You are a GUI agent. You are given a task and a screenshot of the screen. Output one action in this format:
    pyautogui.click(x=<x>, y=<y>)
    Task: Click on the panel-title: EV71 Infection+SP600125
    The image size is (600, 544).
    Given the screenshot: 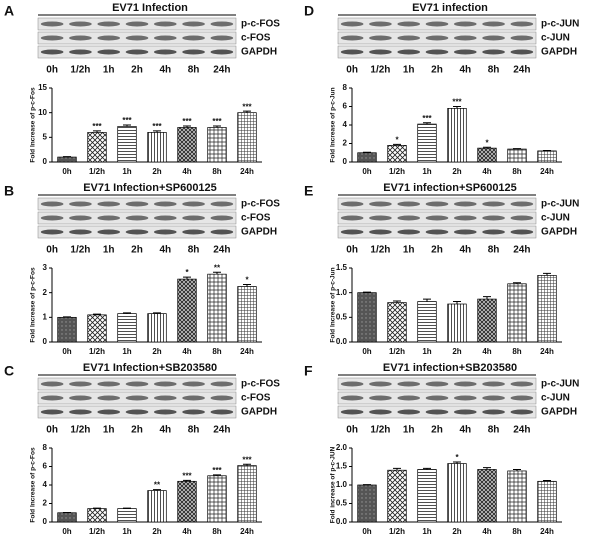 What is the action you would take?
    pyautogui.click(x=150, y=188)
    